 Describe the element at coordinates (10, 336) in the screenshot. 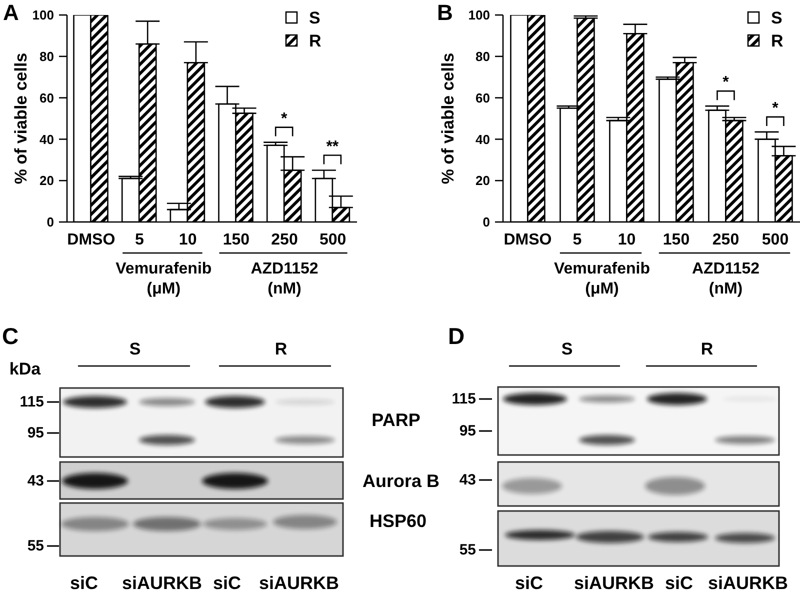

I see `text: C` at that location.